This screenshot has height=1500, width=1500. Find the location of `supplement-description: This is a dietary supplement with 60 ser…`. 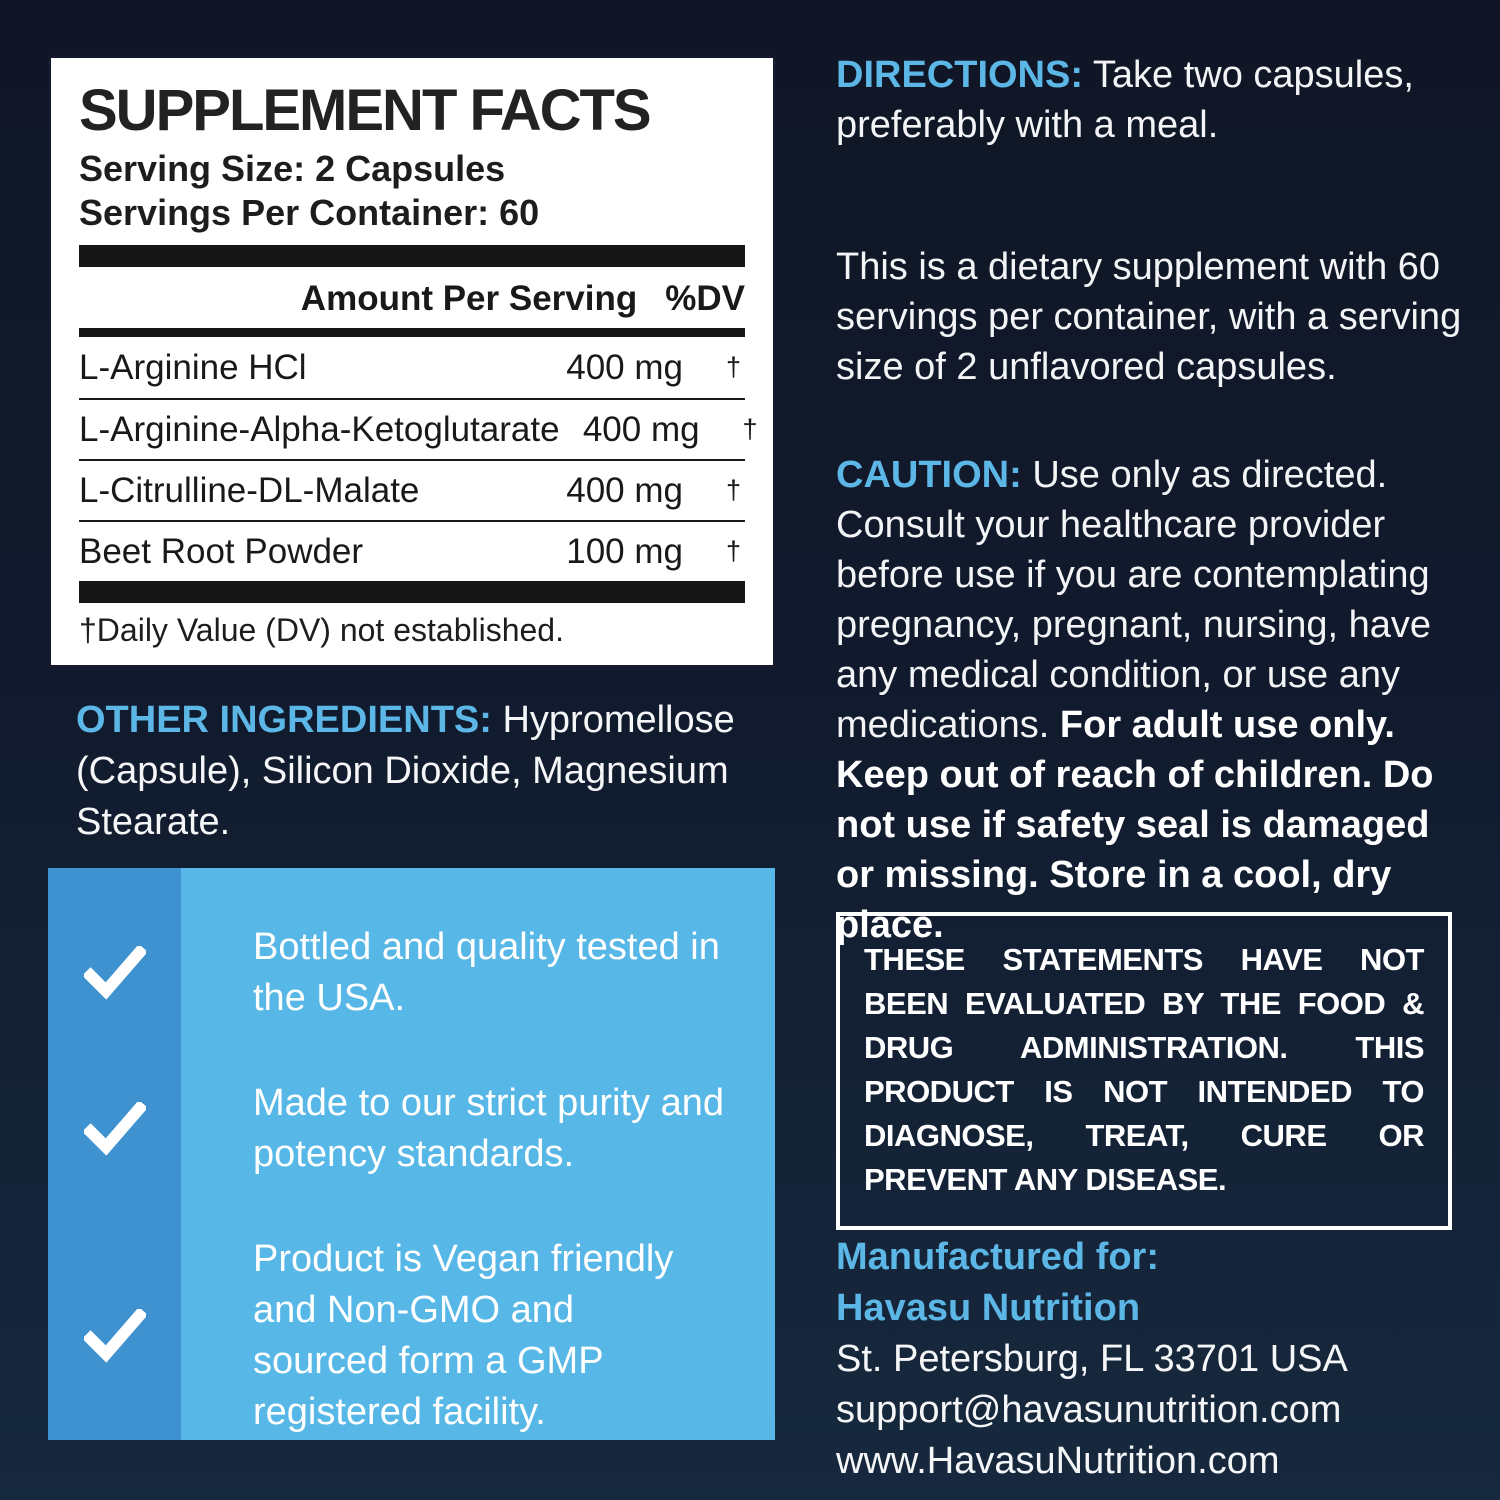

supplement-description: This is a dietary supplement with 60 ser… is located at coordinates (1149, 317).